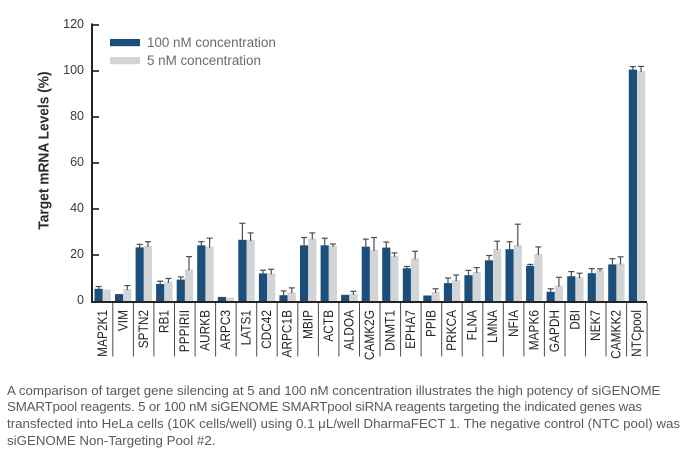 The height and width of the screenshot is (451, 685). Describe the element at coordinates (77, 162) in the screenshot. I see `svg-text: 60` at that location.